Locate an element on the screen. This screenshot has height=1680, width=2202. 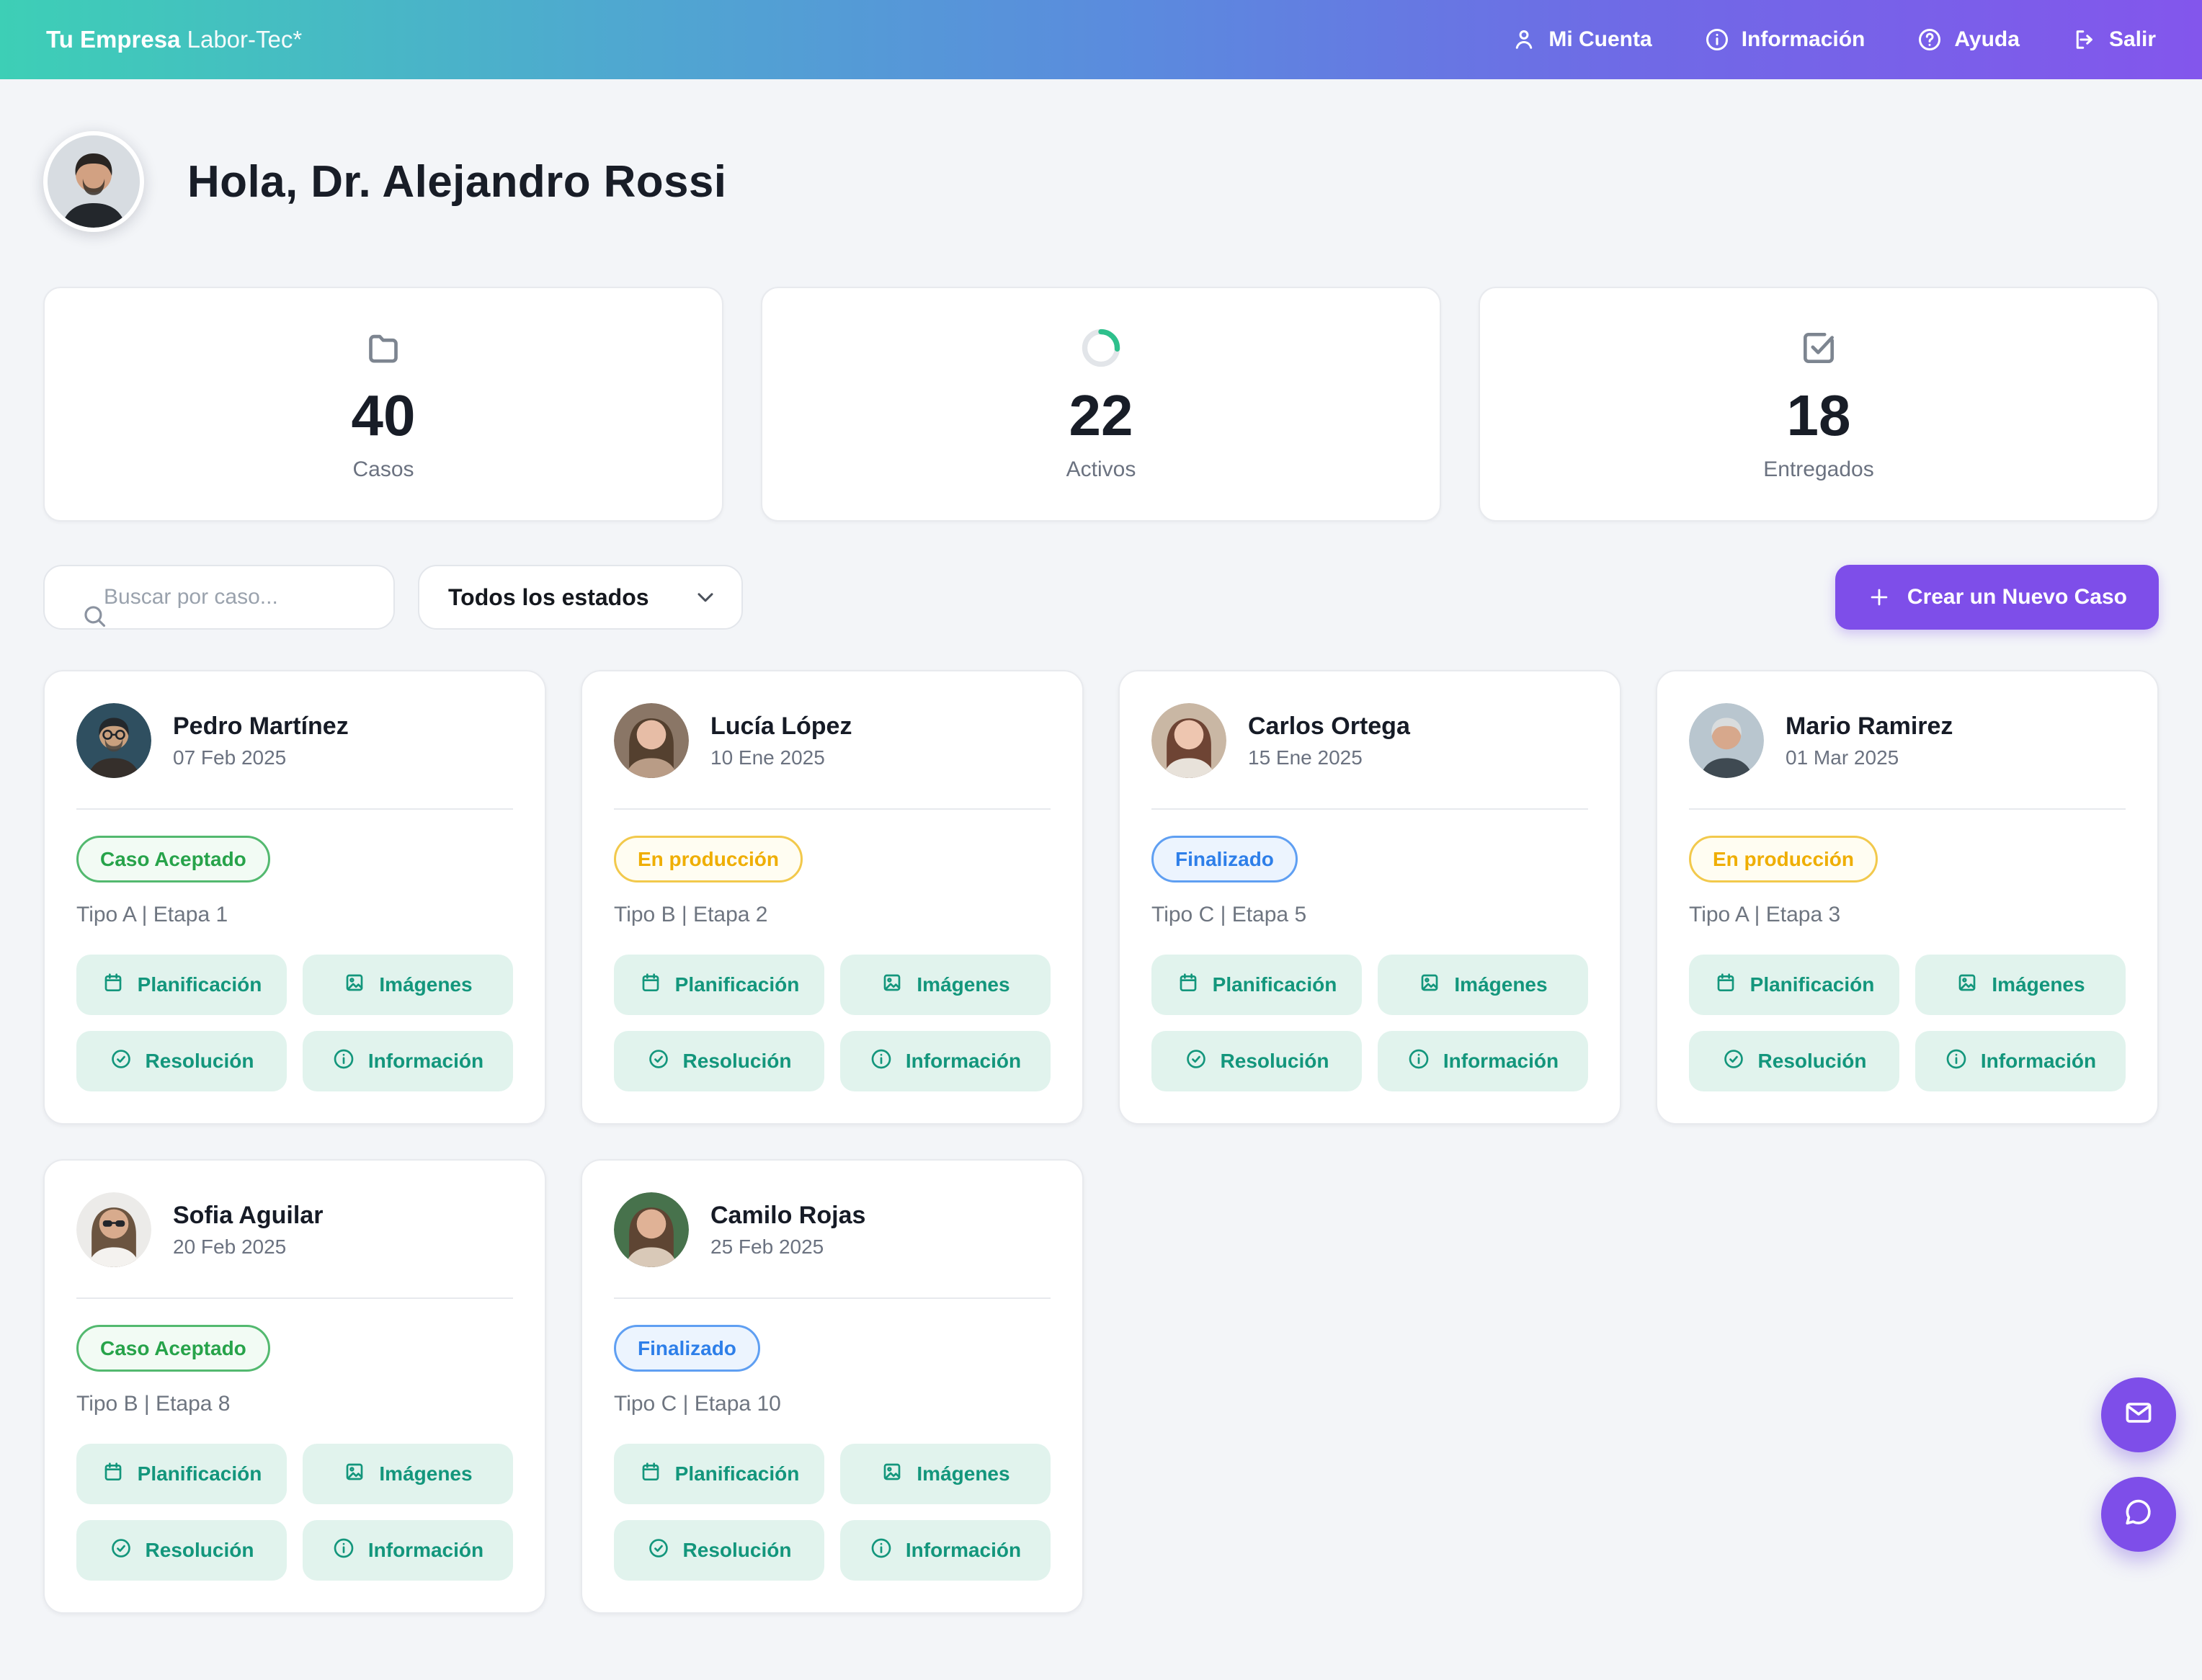
case-date: 07 Feb 2025 is located at coordinates (261, 757).